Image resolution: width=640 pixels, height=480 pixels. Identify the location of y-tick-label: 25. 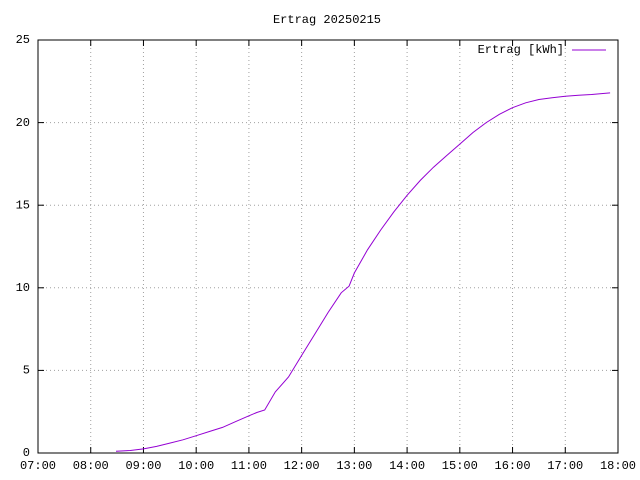
(23, 40).